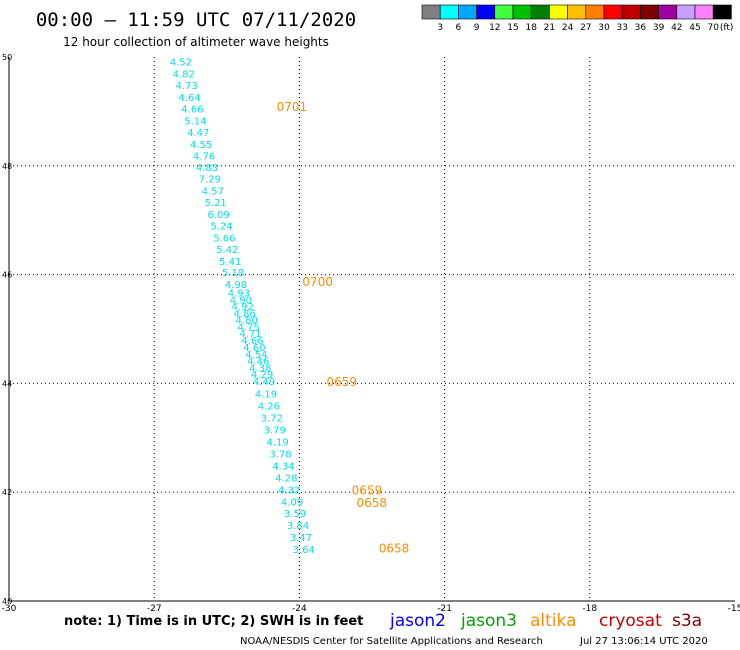 This screenshot has height=650, width=740. What do you see at coordinates (9, 609) in the screenshot?
I see `x-tick-label: -30` at bounding box center [9, 609].